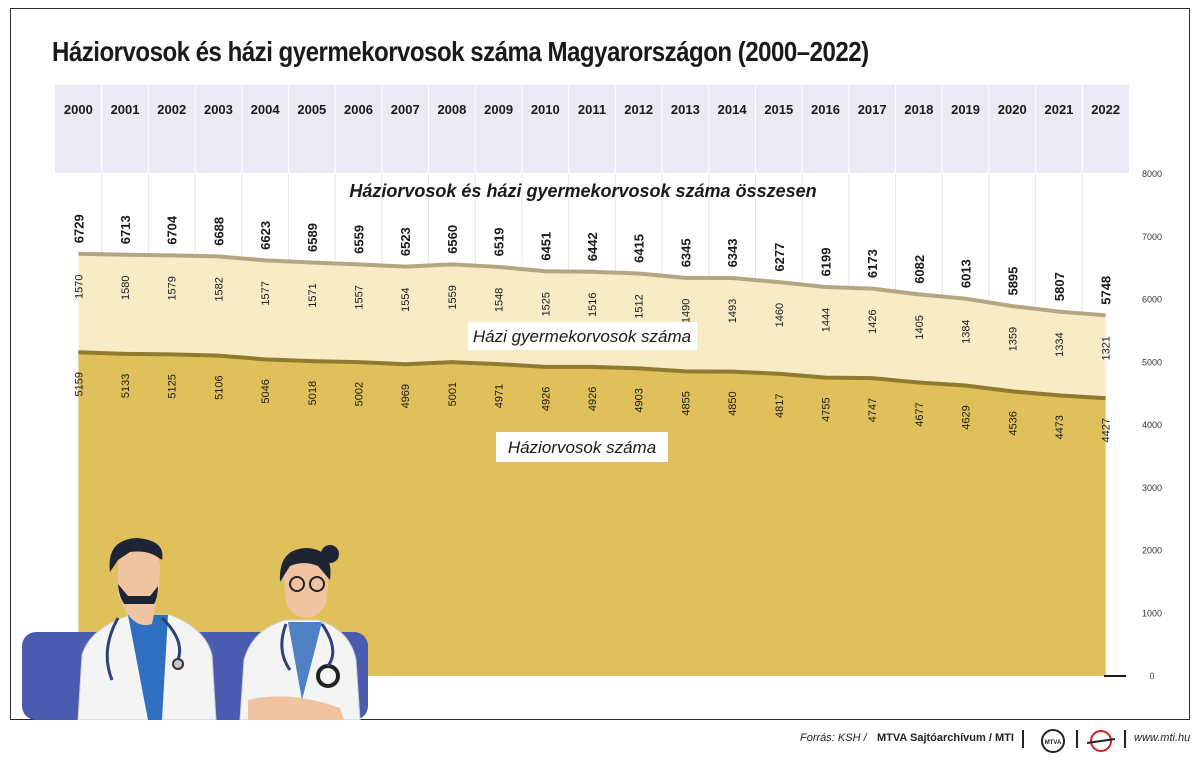 This screenshot has height=763, width=1200. I want to click on year-label: 2002, so click(171, 109).